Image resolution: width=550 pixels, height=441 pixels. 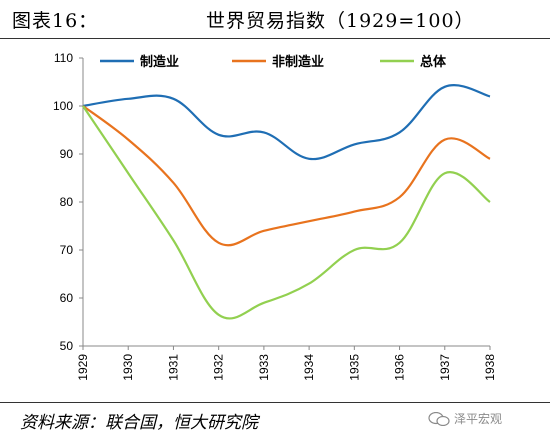 I want to click on legend-label-3: 总体, so click(x=433, y=62).